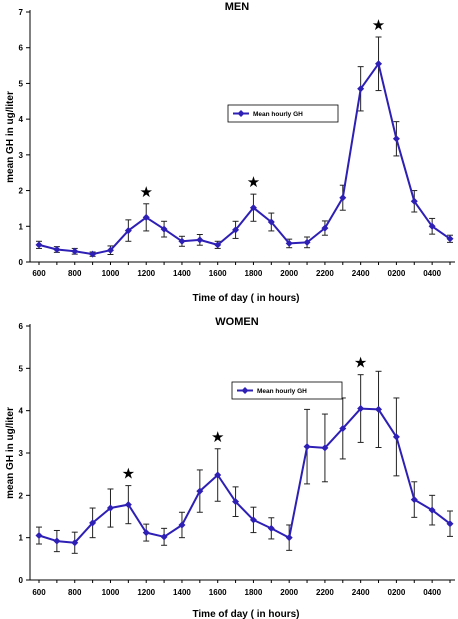  Describe the element at coordinates (21, 12) in the screenshot. I see `y-tick-label: 7` at that location.